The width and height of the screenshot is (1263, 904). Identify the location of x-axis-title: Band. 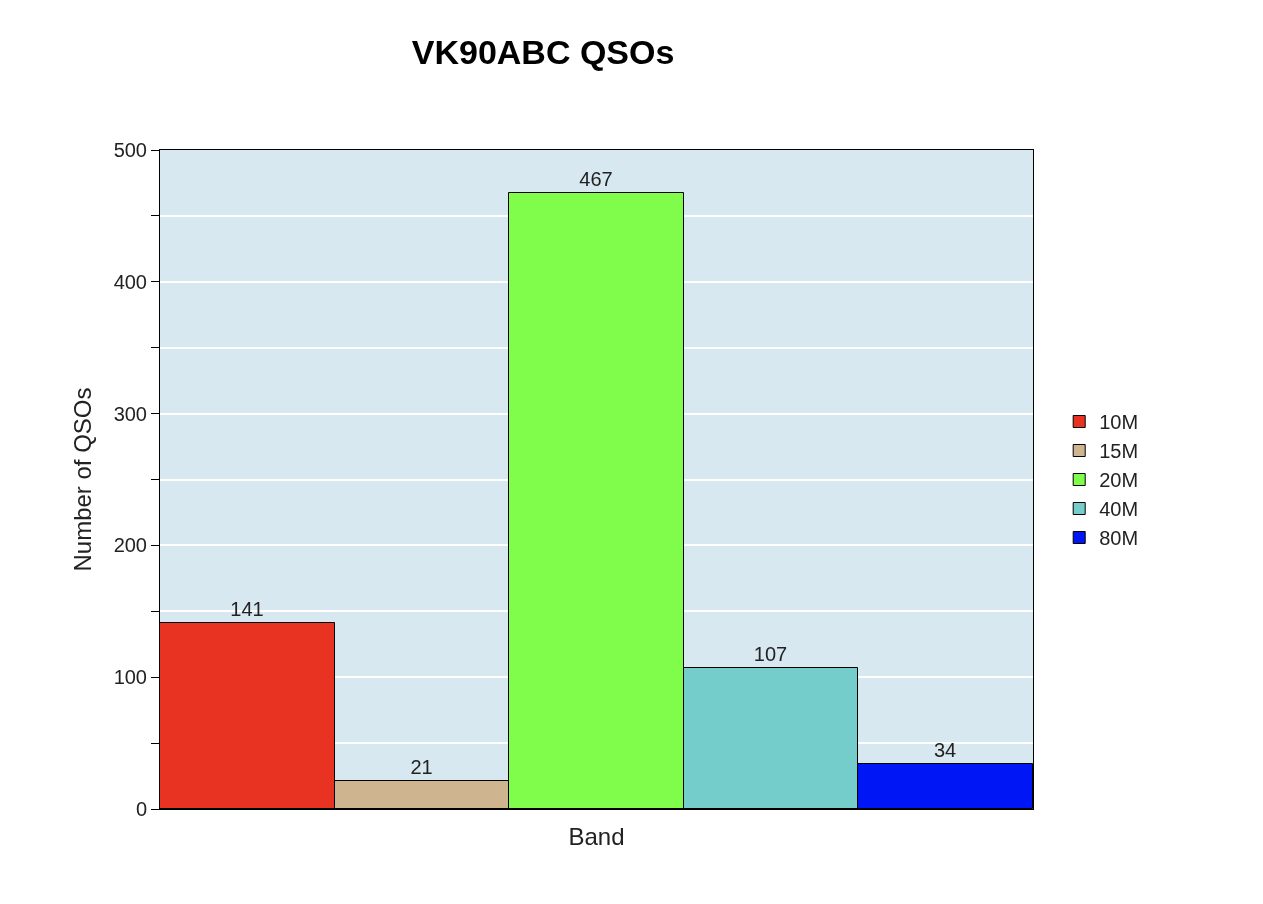
(596, 837).